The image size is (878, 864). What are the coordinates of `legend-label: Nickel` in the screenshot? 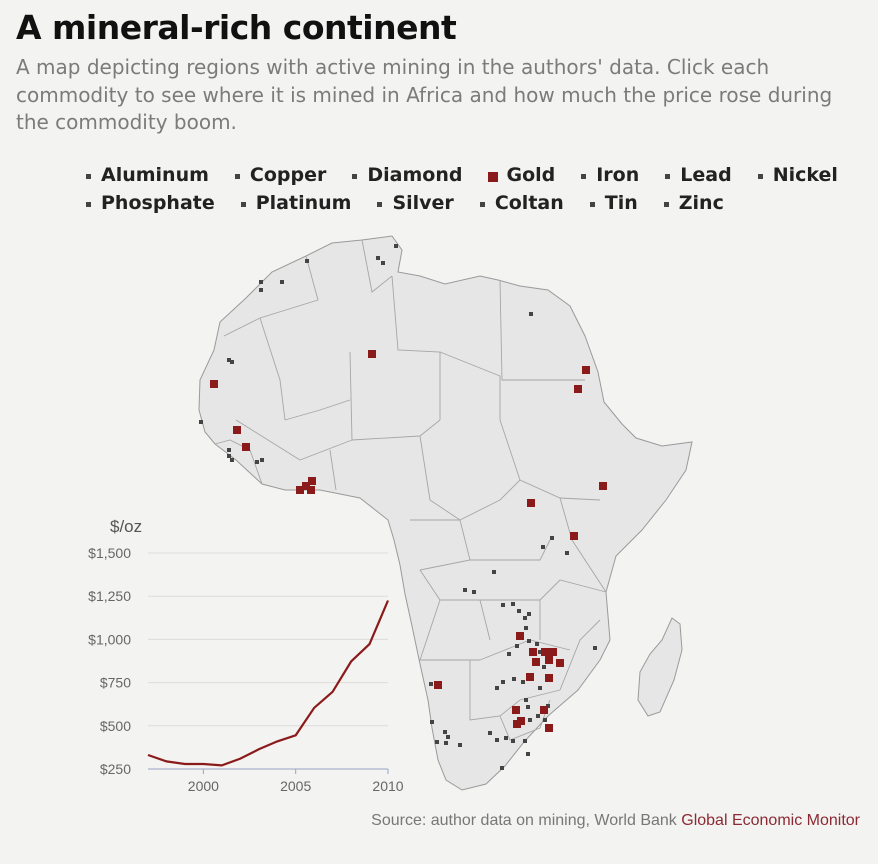 It's located at (805, 175).